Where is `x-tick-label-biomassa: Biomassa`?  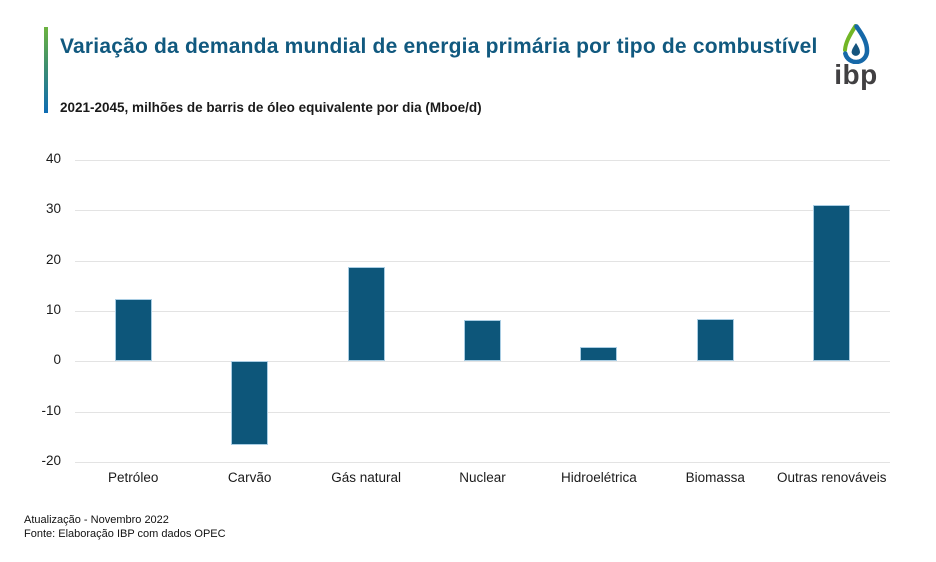 x-tick-label-biomassa: Biomassa is located at coordinates (715, 477).